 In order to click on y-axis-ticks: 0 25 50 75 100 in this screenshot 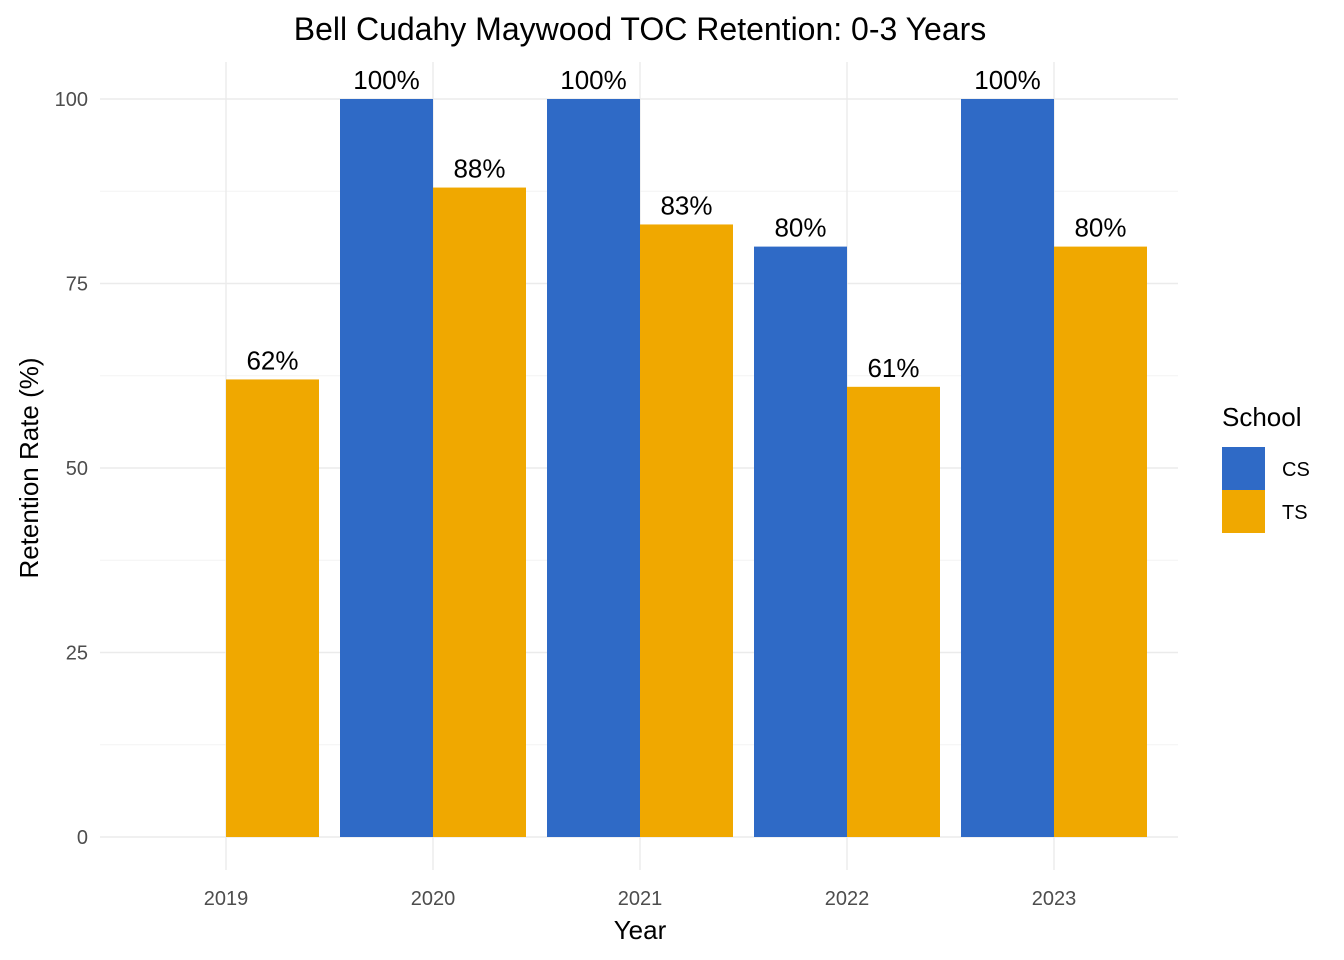, I will do `click(71, 469)`.